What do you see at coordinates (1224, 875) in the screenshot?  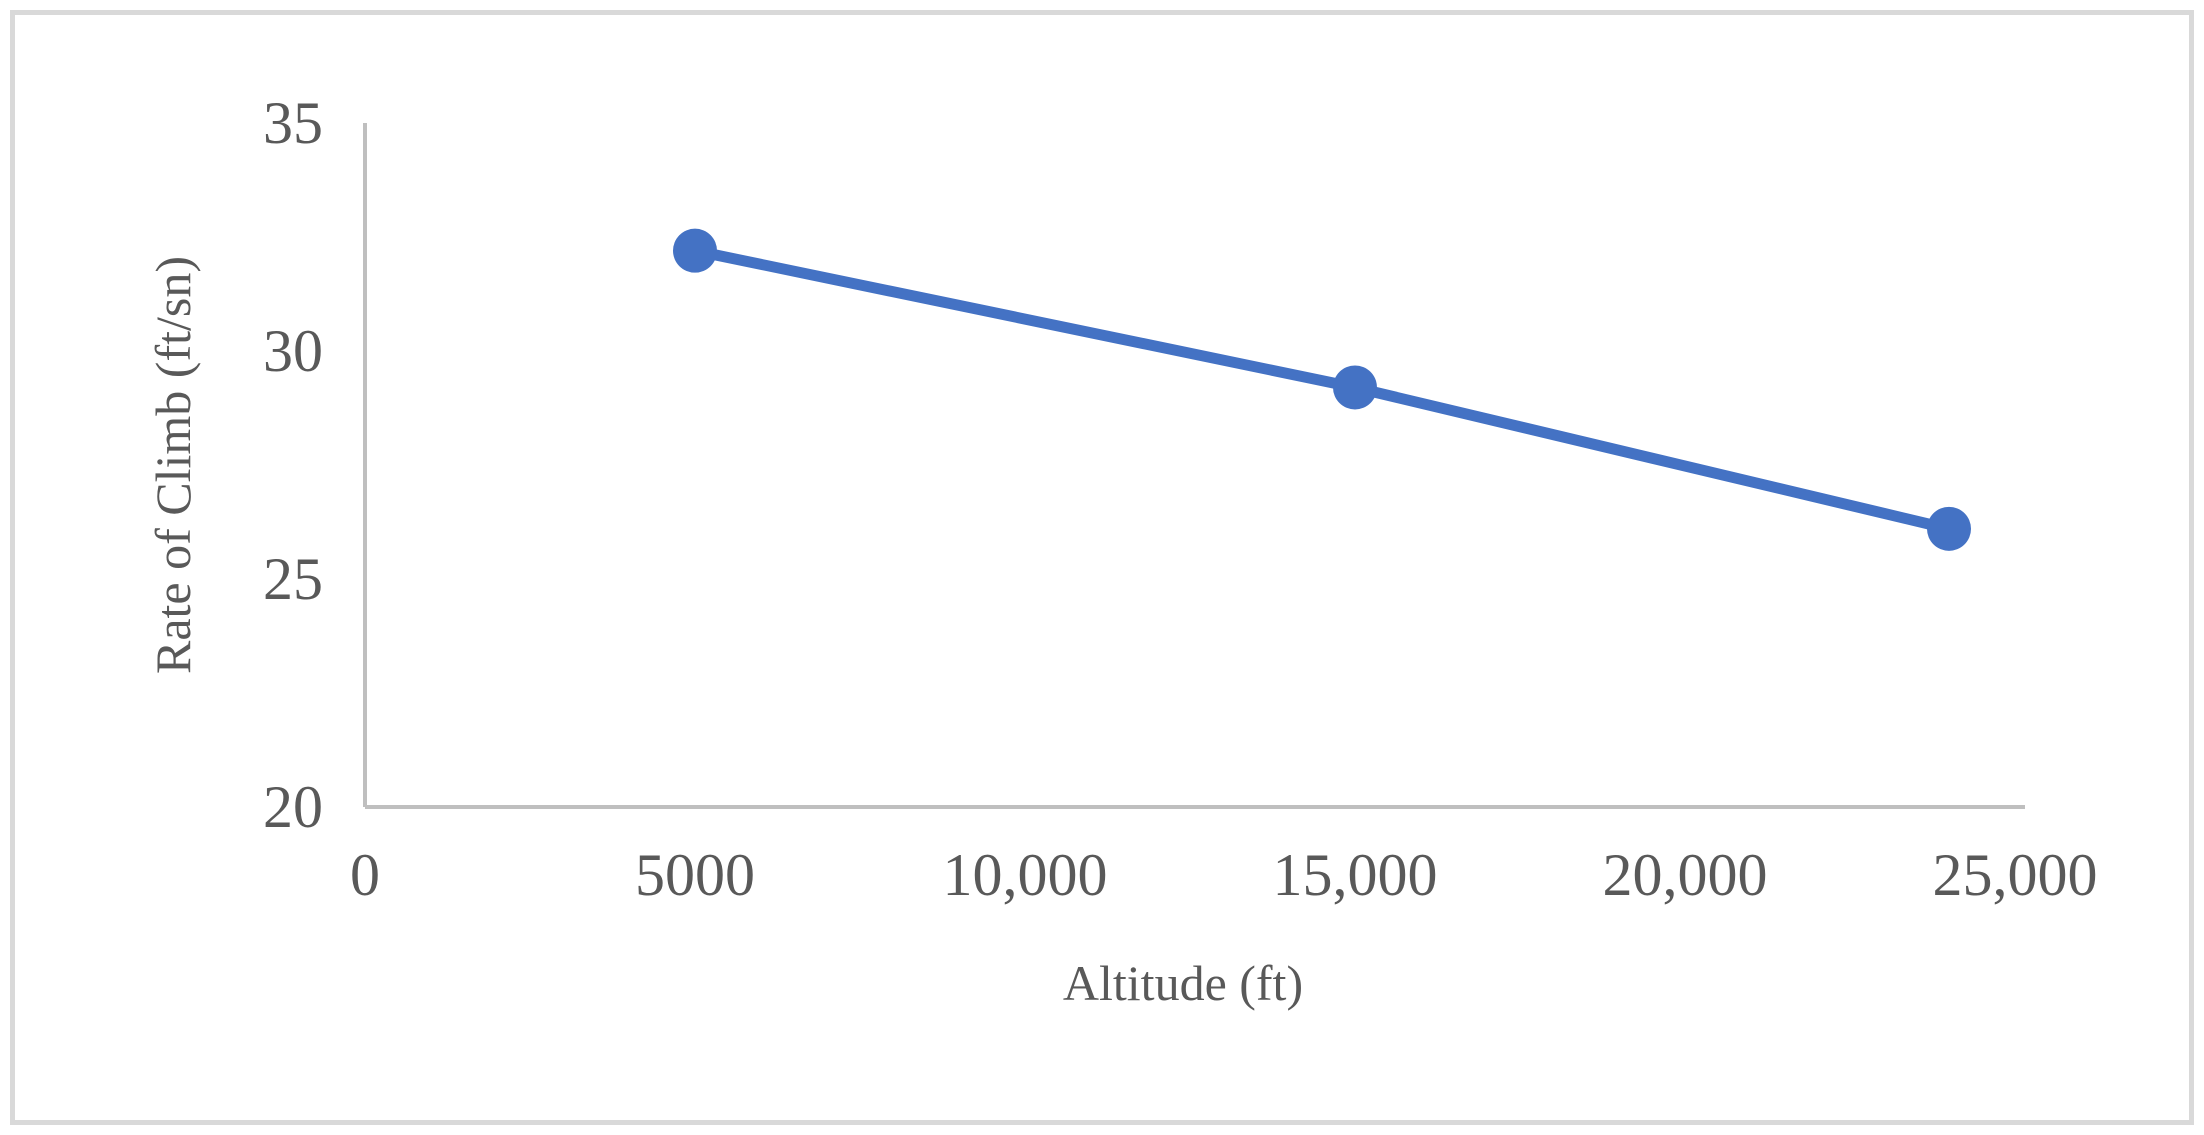 I see `x-axis-ticks: 0 5000 10,000 15,000 20,000 25,000` at bounding box center [1224, 875].